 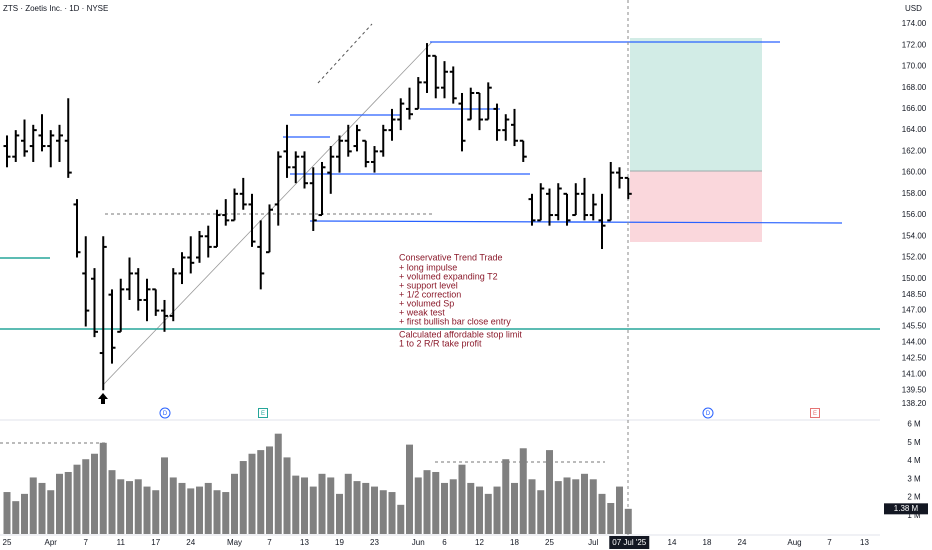 I want to click on y-tick-label: 156.00, so click(x=914, y=214).